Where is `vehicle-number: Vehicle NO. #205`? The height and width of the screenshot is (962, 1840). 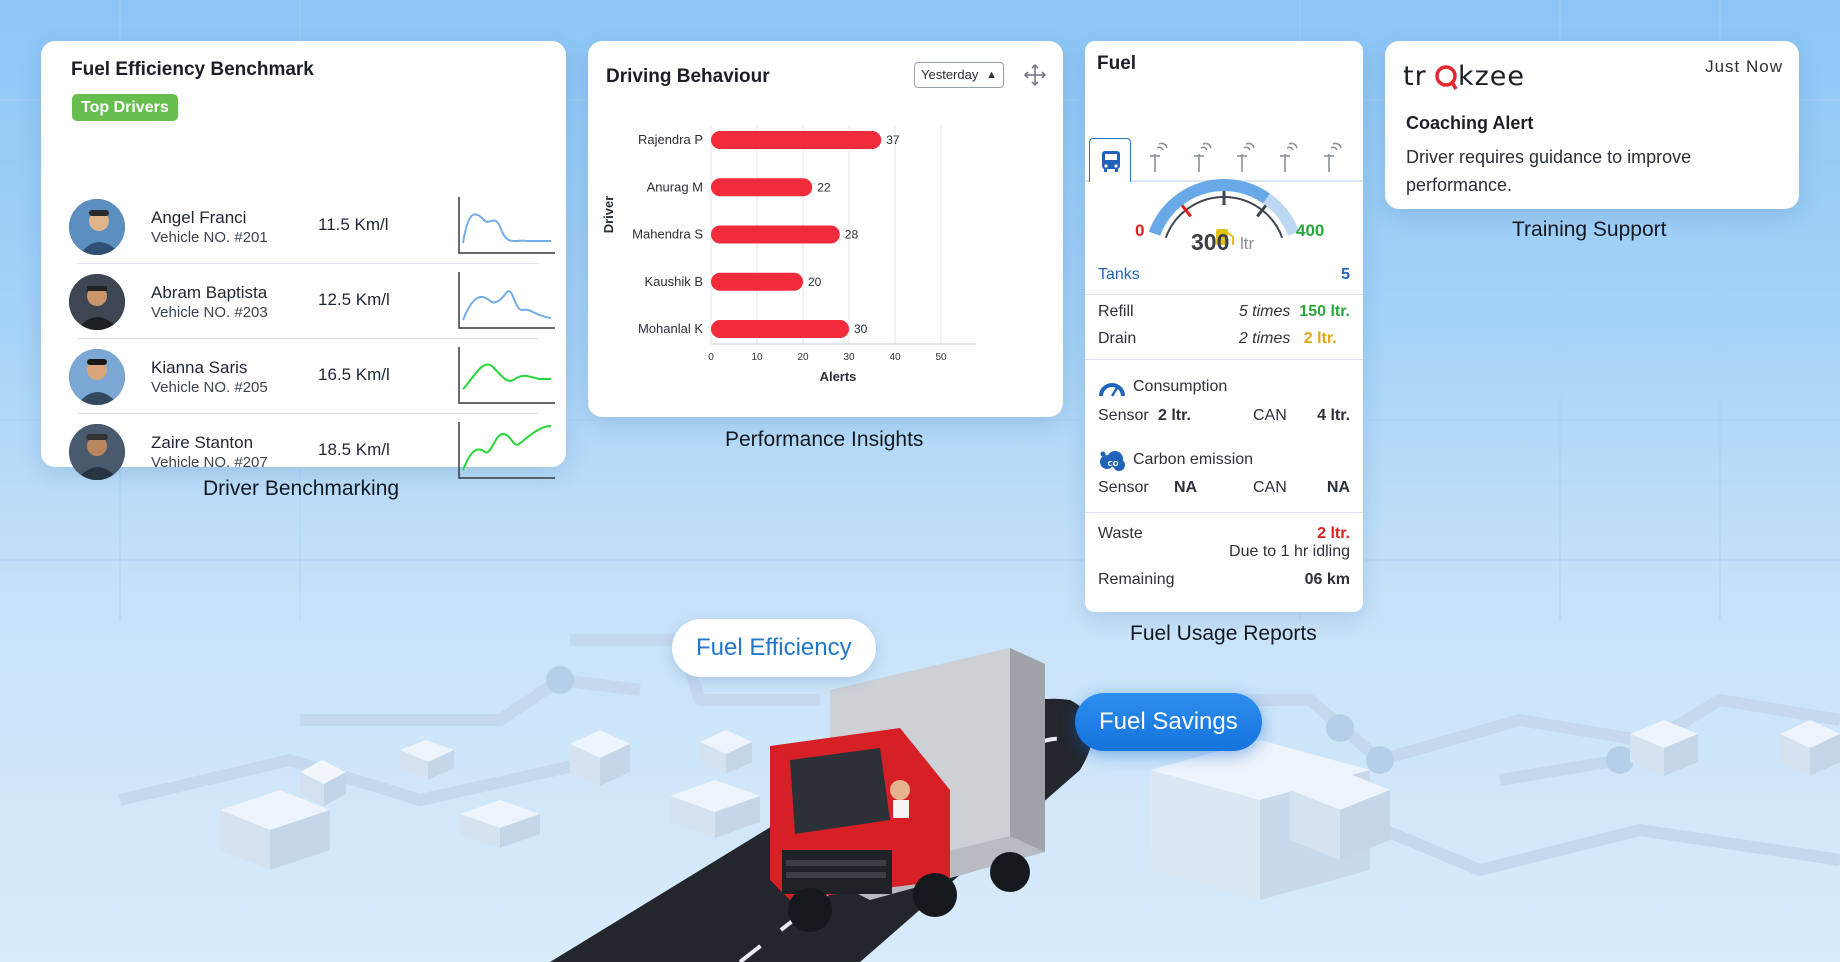 vehicle-number: Vehicle NO. #205 is located at coordinates (209, 387).